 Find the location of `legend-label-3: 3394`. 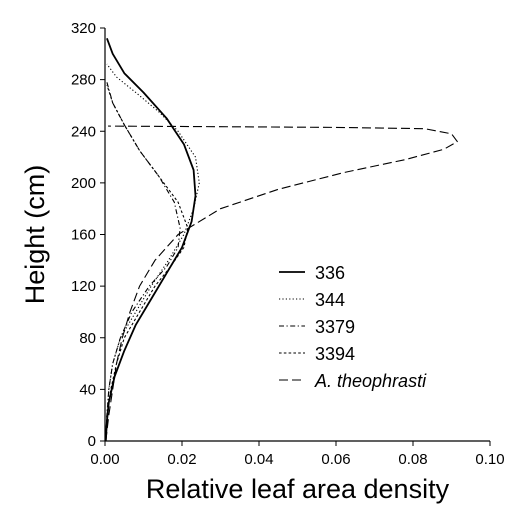

legend-label-3: 3394 is located at coordinates (335, 354).